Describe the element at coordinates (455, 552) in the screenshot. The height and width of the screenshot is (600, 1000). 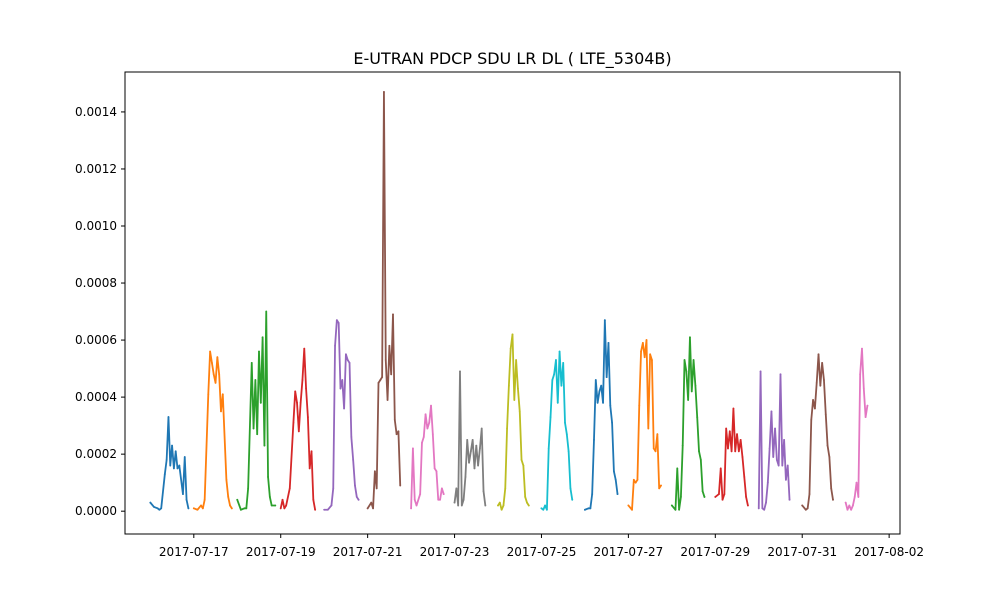
I see `x-tick-label: 2017-07-23` at that location.